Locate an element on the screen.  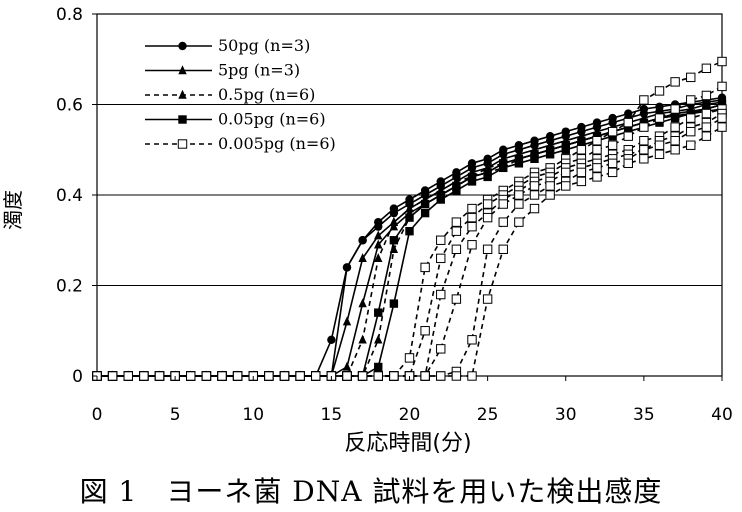
x-axis-label: 反応時間(分) is located at coordinates (407, 443).